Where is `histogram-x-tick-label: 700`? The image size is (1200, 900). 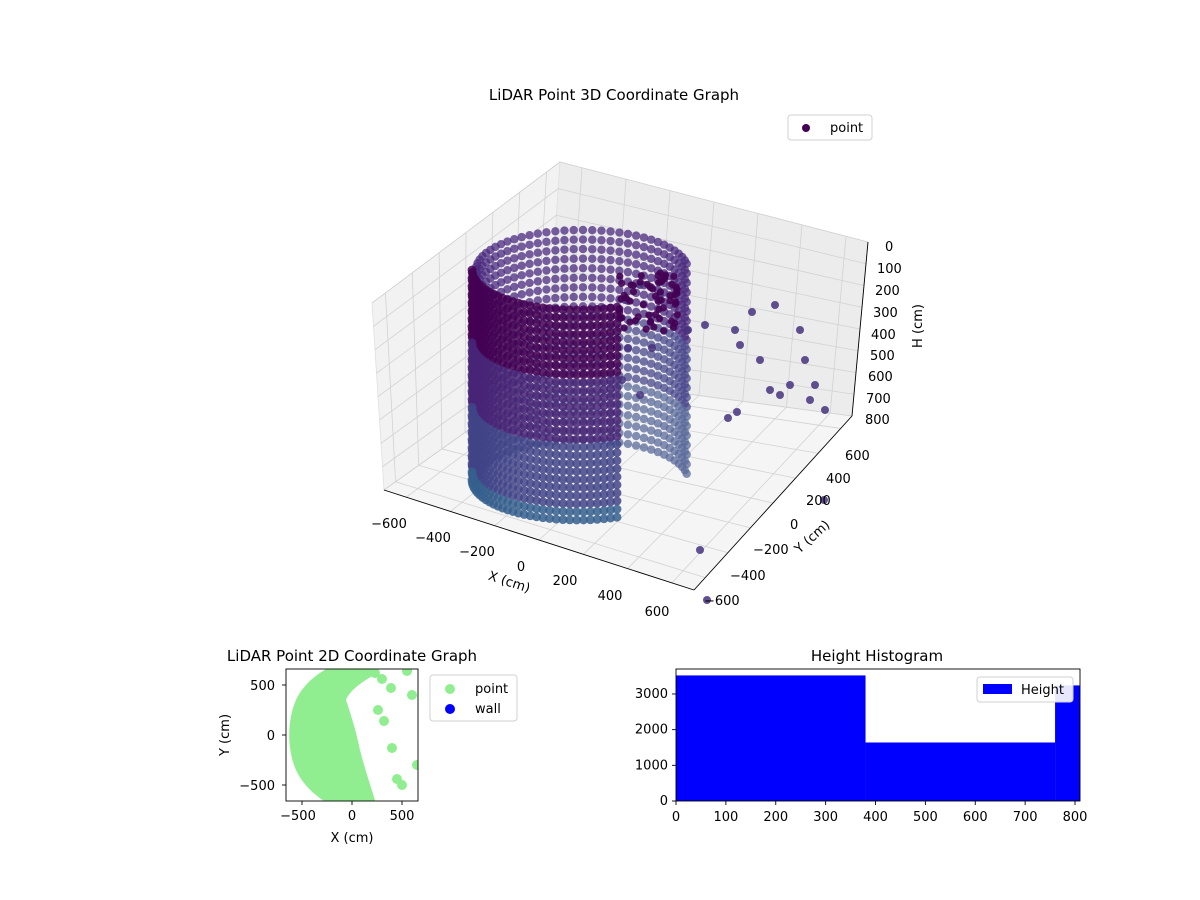
histogram-x-tick-label: 700 is located at coordinates (1025, 817).